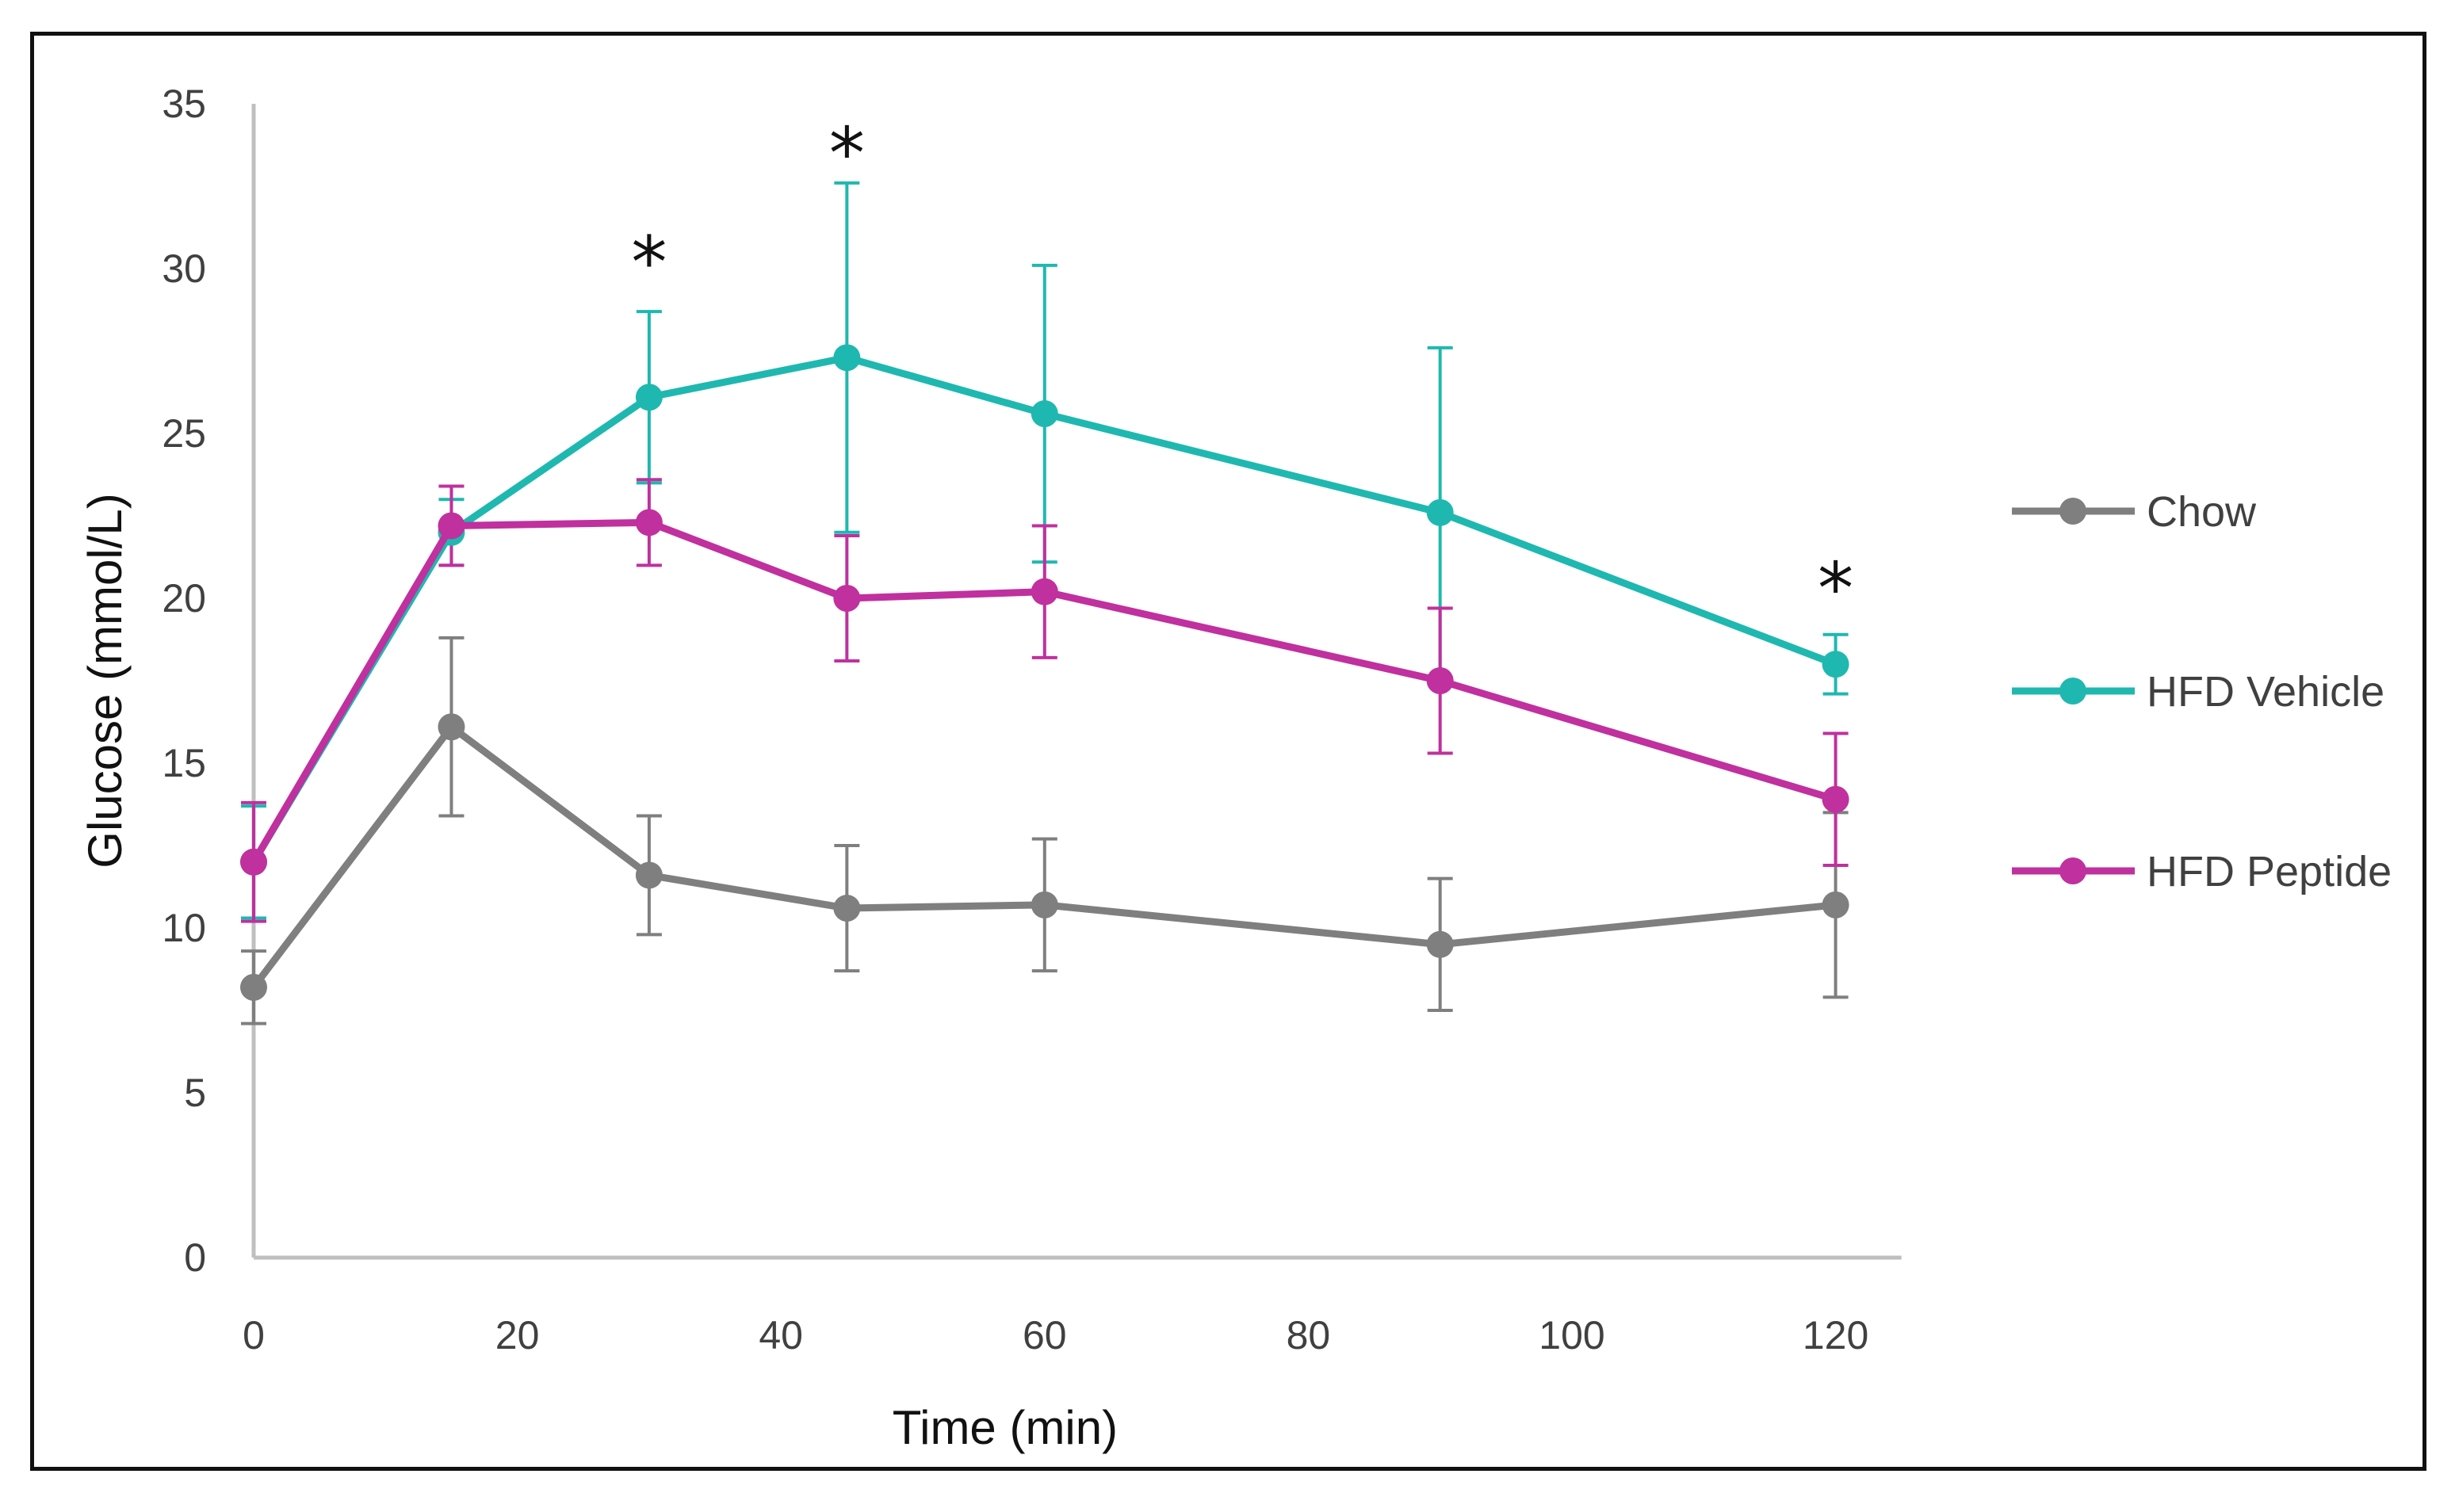 The image size is (2455, 1512). I want to click on legend-entry-hfd-vehicle: HFD Vehicle, so click(2198, 692).